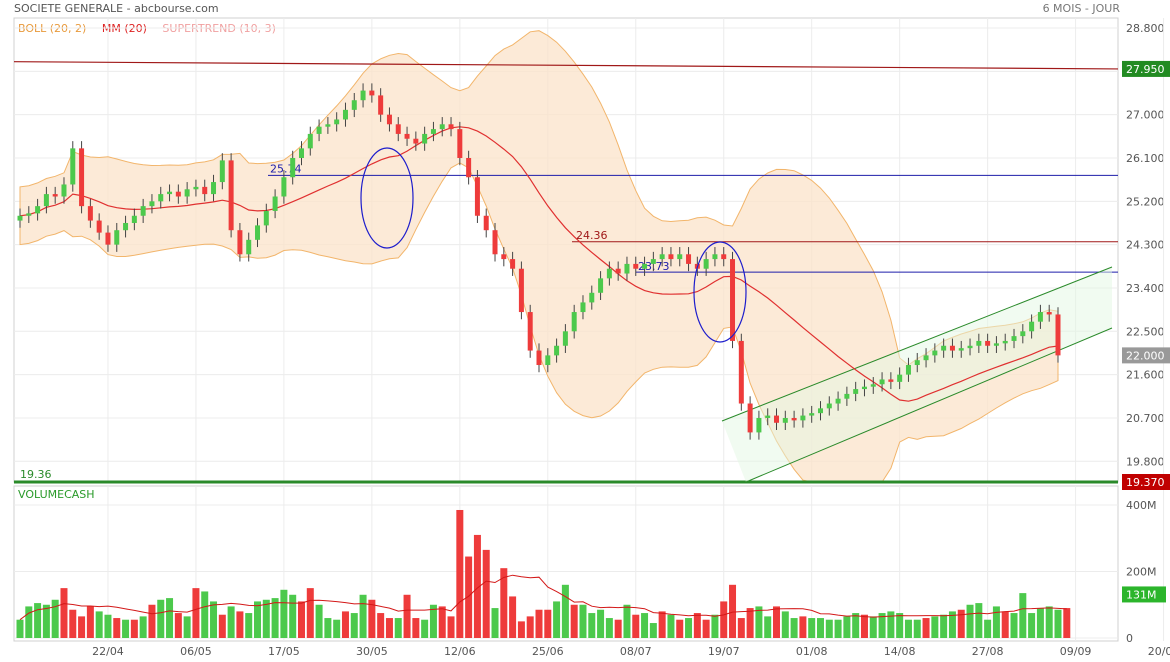  What do you see at coordinates (1145, 418) in the screenshot?
I see `price-tick-label: 20.700` at bounding box center [1145, 418].